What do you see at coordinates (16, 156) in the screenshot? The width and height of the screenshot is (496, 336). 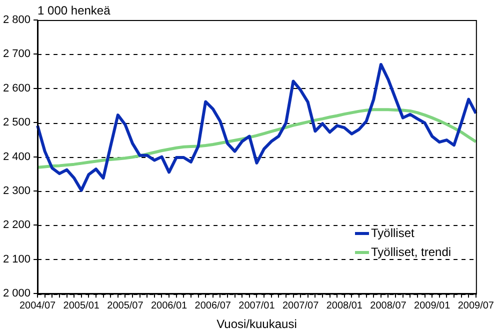 I see `y-tick-label: 2 400` at bounding box center [16, 156].